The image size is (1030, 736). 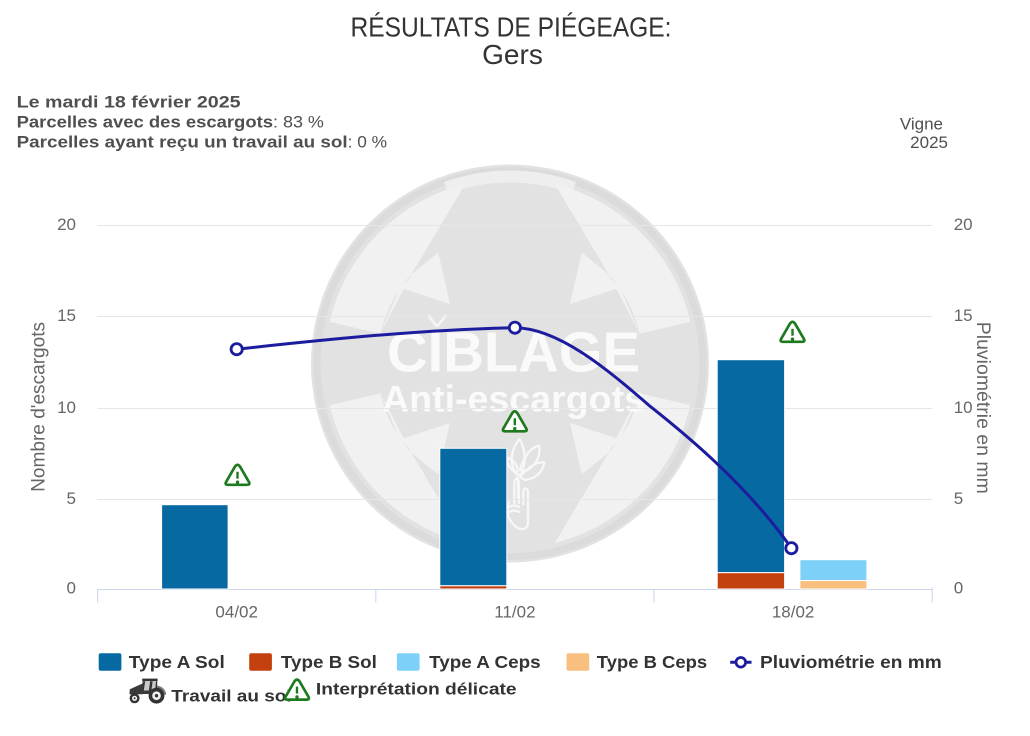 I want to click on svg-text: Vigne, so click(x=921, y=124).